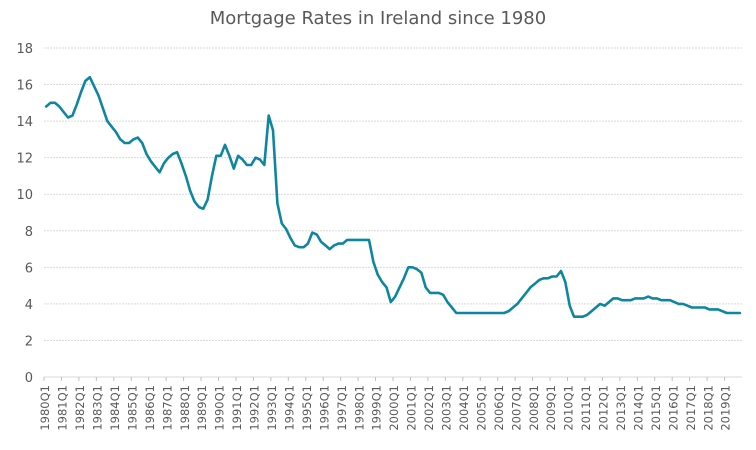  Describe the element at coordinates (115, 408) in the screenshot. I see `x-tick-label: 1984Q1` at that location.